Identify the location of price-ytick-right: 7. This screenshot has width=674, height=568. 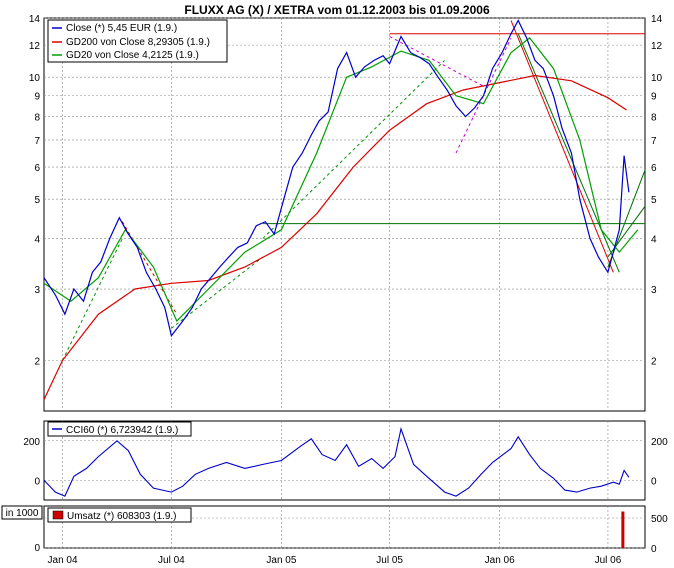
(654, 141).